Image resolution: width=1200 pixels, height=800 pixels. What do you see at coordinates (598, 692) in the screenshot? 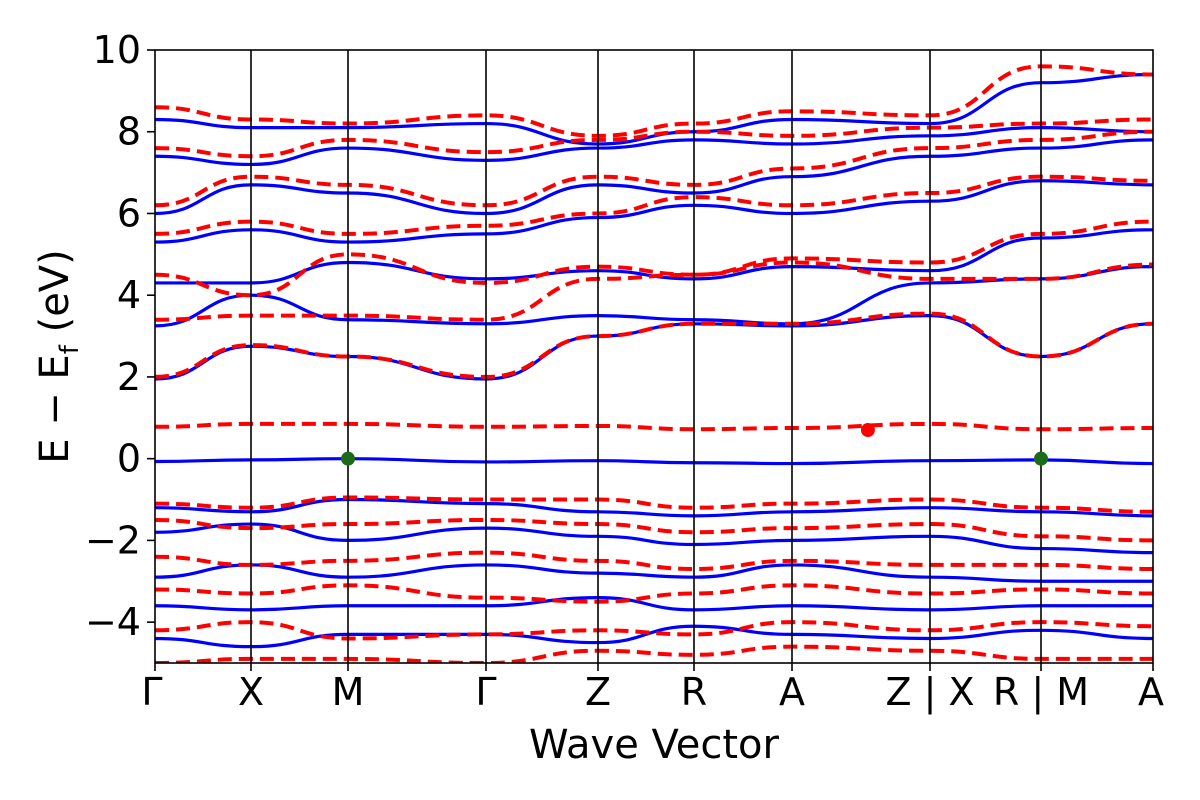
I see `x-tick-label: Z` at bounding box center [598, 692].